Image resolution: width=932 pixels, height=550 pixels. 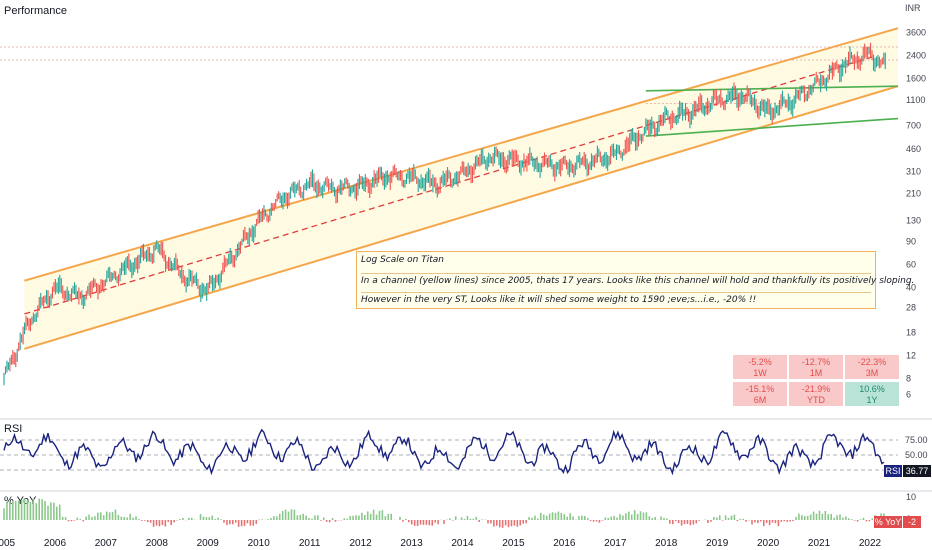 I want to click on yoy-tick-label: 10, so click(x=911, y=497).